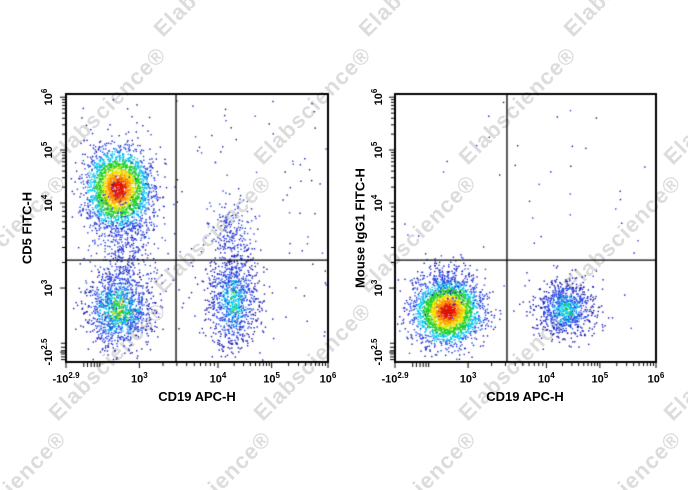 The image size is (688, 490). Describe the element at coordinates (360, 228) in the screenshot. I see `y-axis-title-right-plot: Mouse IgG1 FITC-H` at that location.